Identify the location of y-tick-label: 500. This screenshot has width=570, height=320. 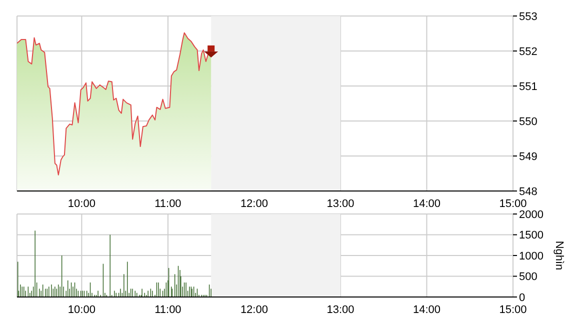
(528, 277).